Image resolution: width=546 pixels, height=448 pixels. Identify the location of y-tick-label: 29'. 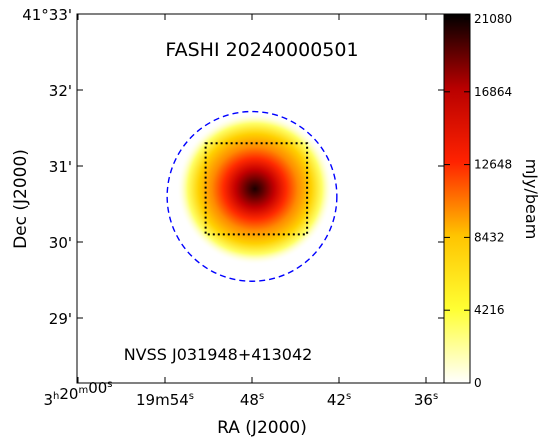
(60, 319).